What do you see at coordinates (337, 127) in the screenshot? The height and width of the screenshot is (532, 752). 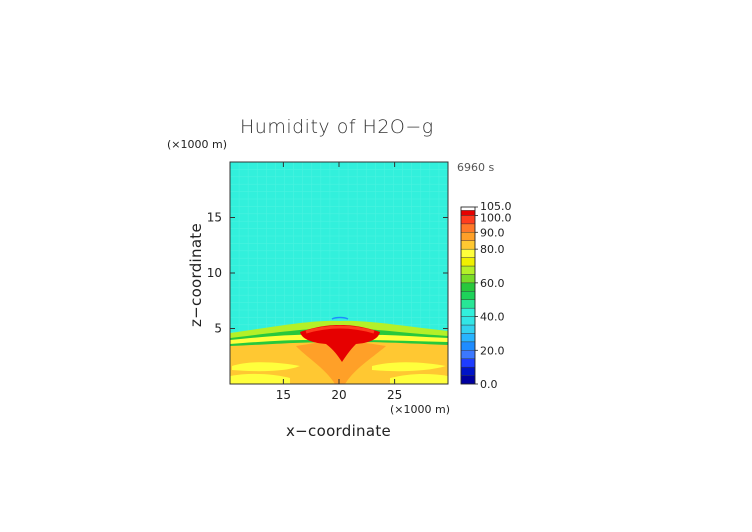 I see `chart-title: Humidity of H2O−g` at bounding box center [337, 127].